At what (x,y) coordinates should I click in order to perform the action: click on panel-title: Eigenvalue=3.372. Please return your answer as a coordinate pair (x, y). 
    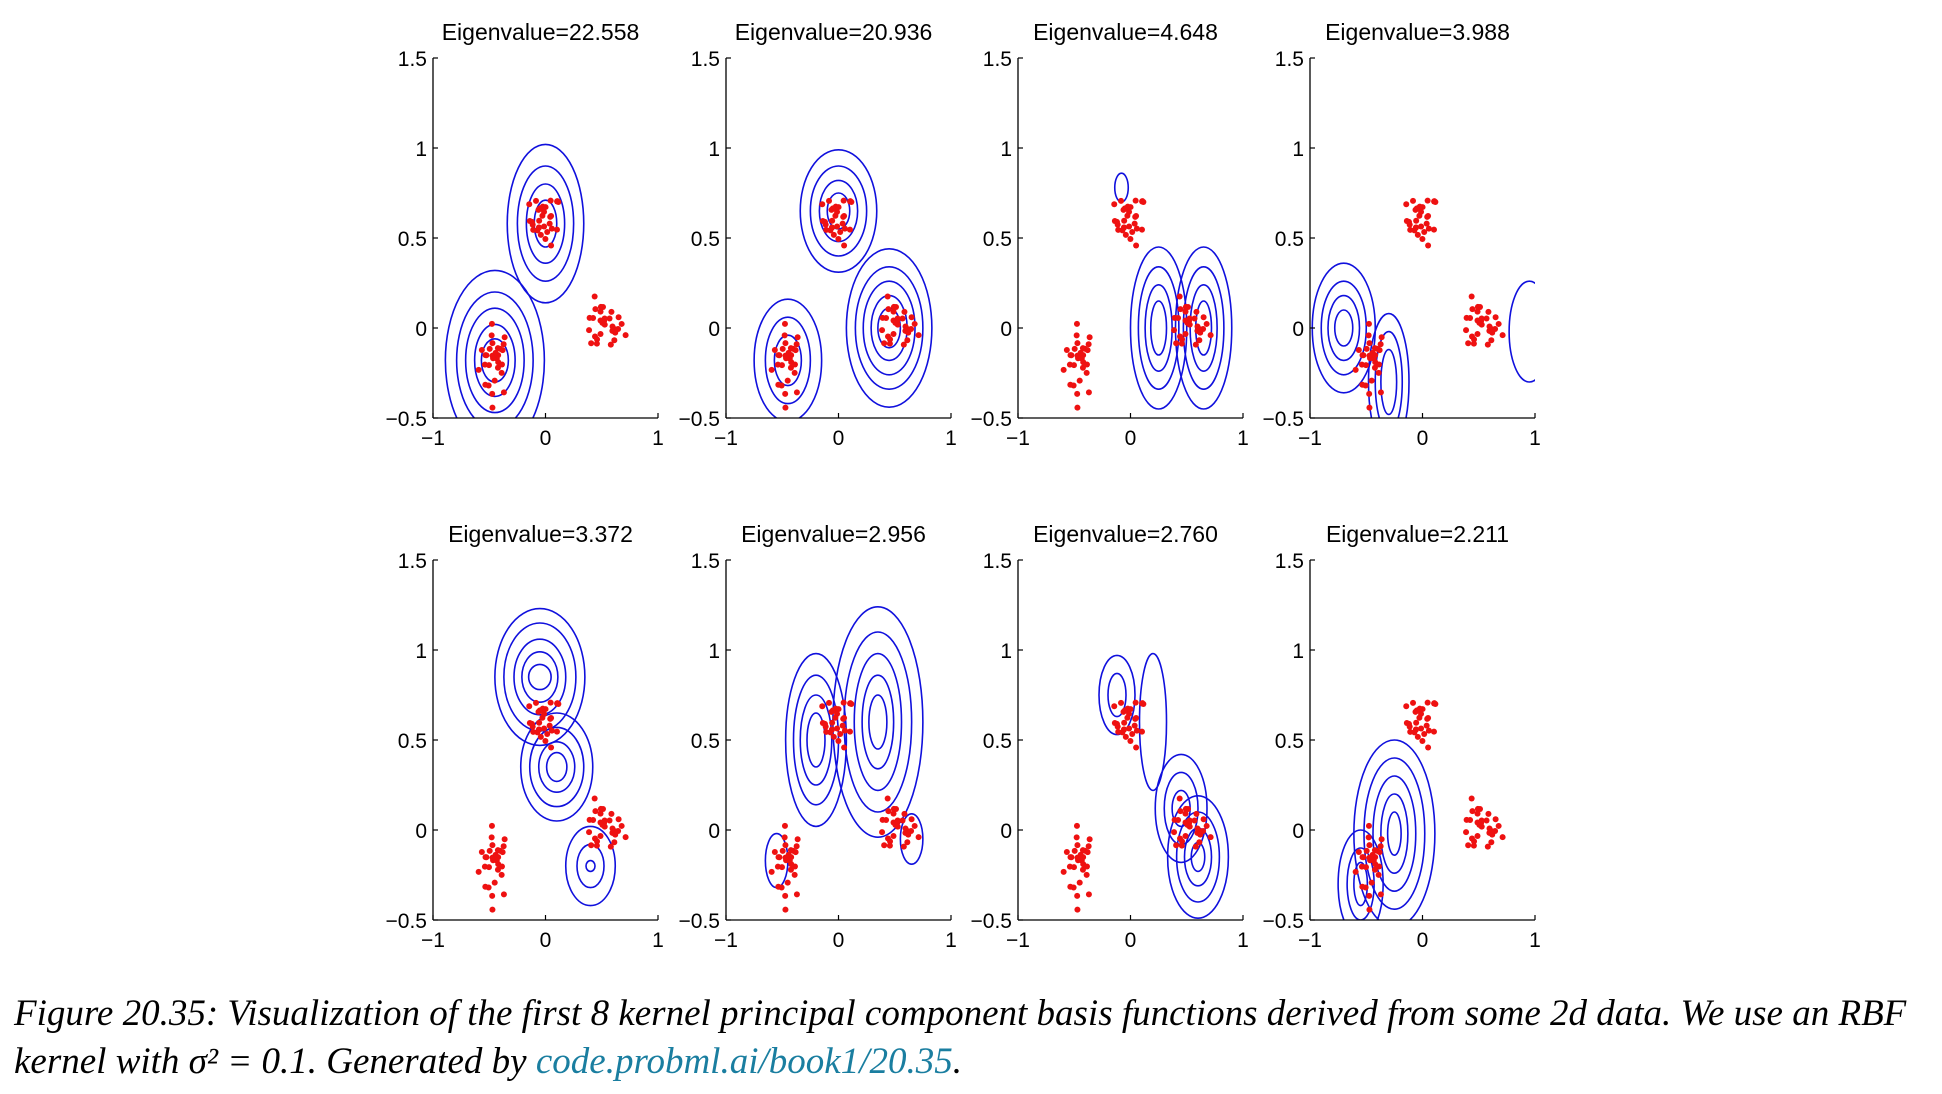
    Looking at the image, I should click on (540, 534).